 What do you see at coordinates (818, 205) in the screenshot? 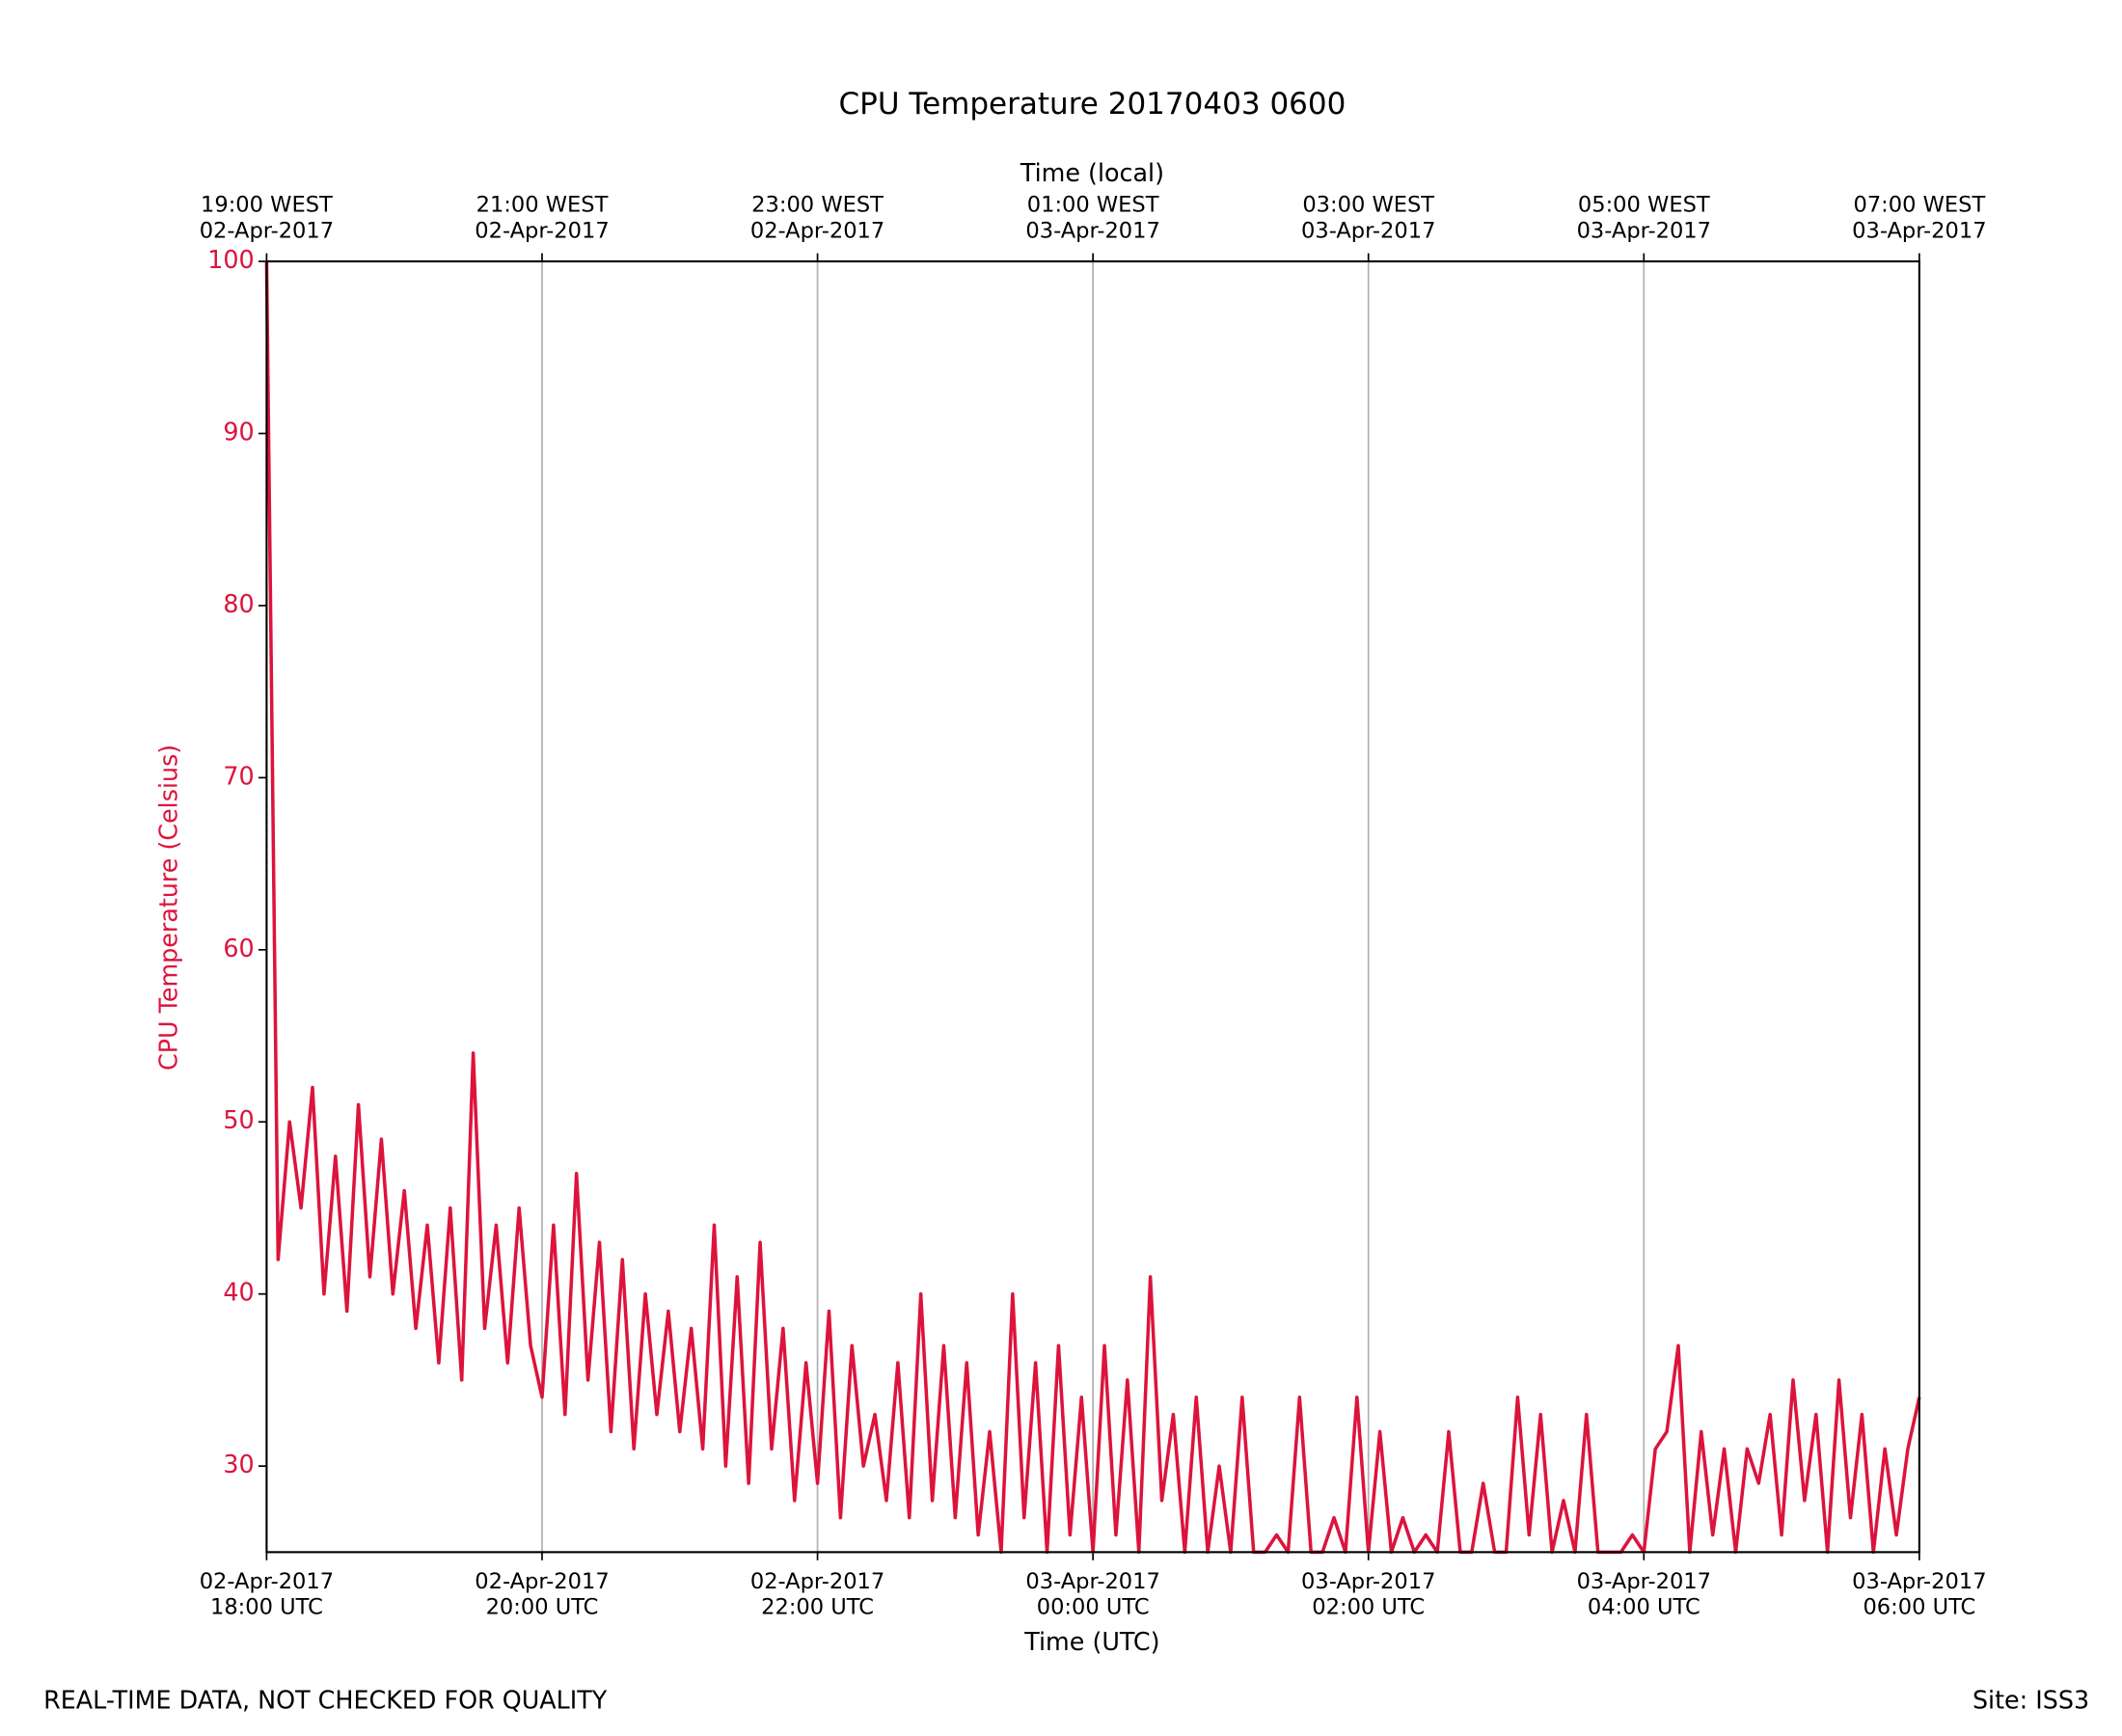
I see `x2-tick-label: 23:00 WEST` at bounding box center [818, 205].